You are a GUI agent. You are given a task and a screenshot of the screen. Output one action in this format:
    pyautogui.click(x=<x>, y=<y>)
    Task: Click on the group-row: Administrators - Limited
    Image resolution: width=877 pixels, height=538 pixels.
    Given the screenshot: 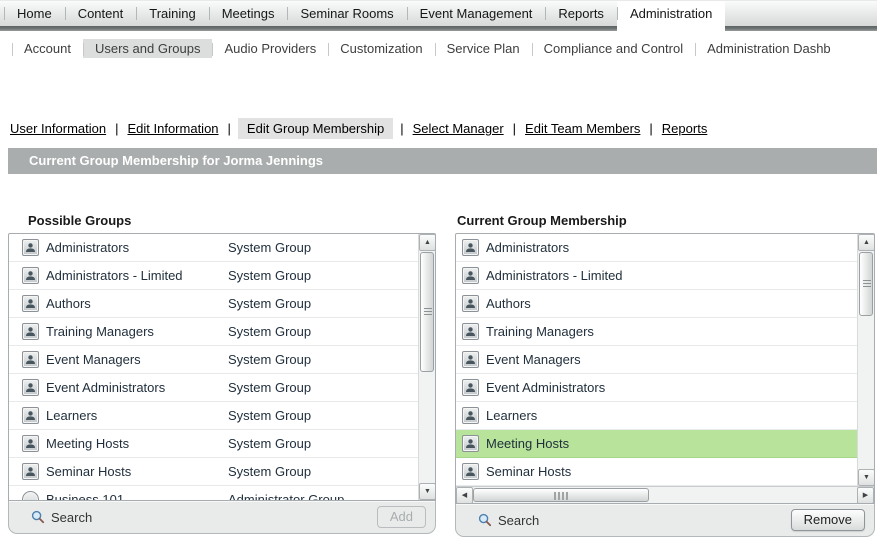 What is the action you would take?
    pyautogui.click(x=656, y=276)
    